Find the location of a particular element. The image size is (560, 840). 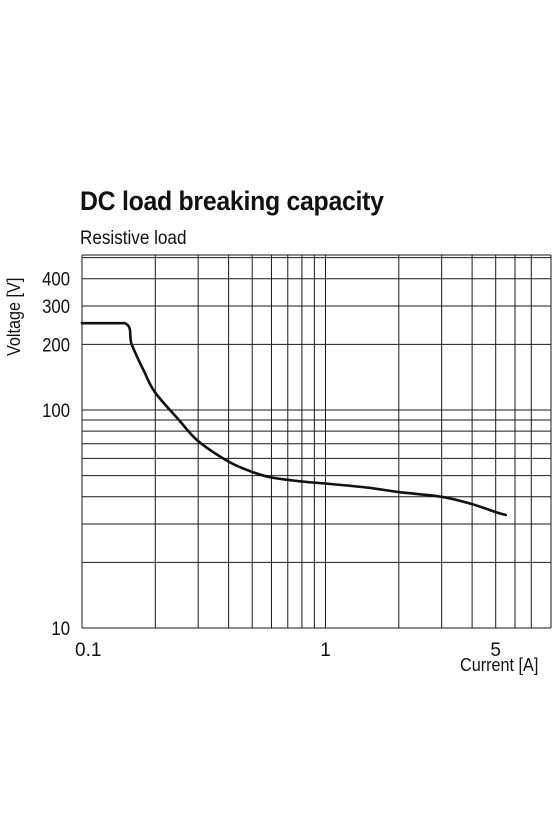

x-tick-label: 1 is located at coordinates (325, 650).